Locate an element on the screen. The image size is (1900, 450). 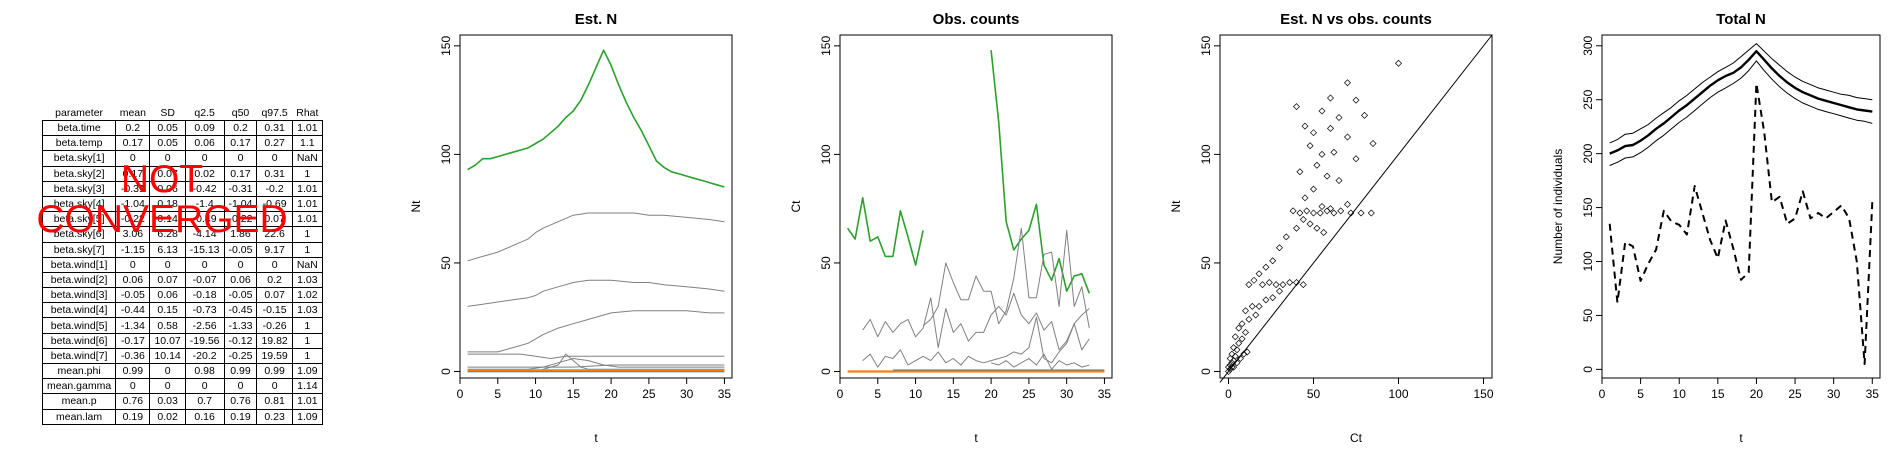
parameter-name-cell: beta.sky[7] is located at coordinates (79, 249).